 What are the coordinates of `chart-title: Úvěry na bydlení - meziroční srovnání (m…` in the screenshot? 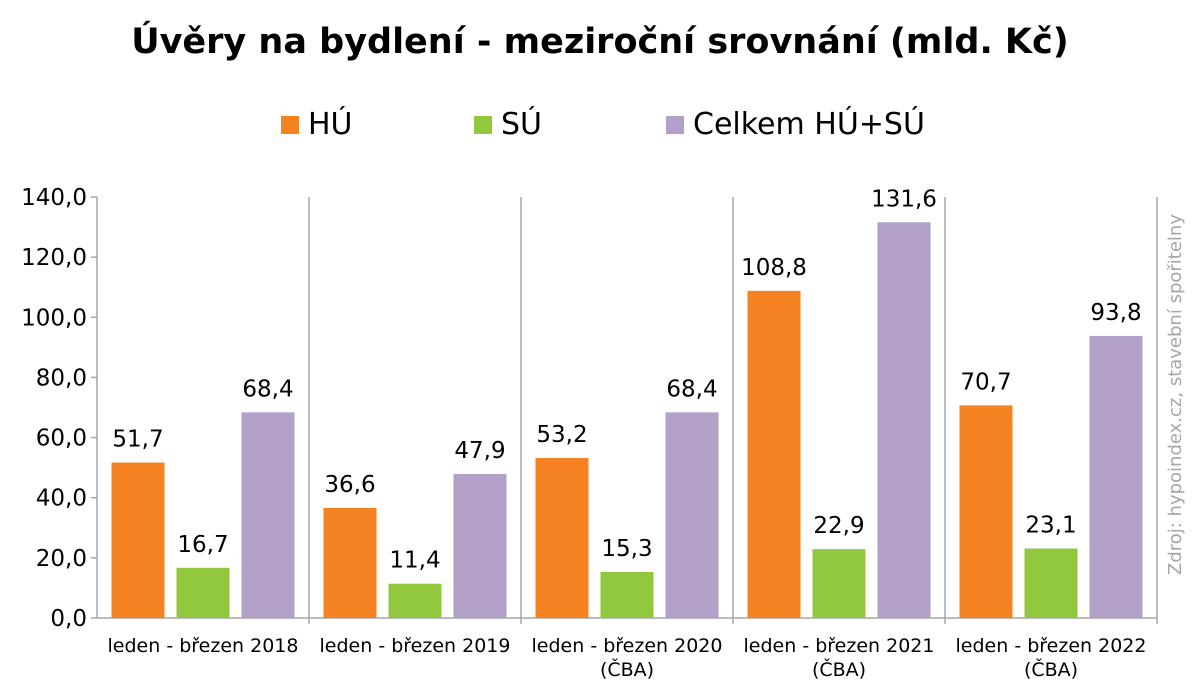 It's located at (600, 42).